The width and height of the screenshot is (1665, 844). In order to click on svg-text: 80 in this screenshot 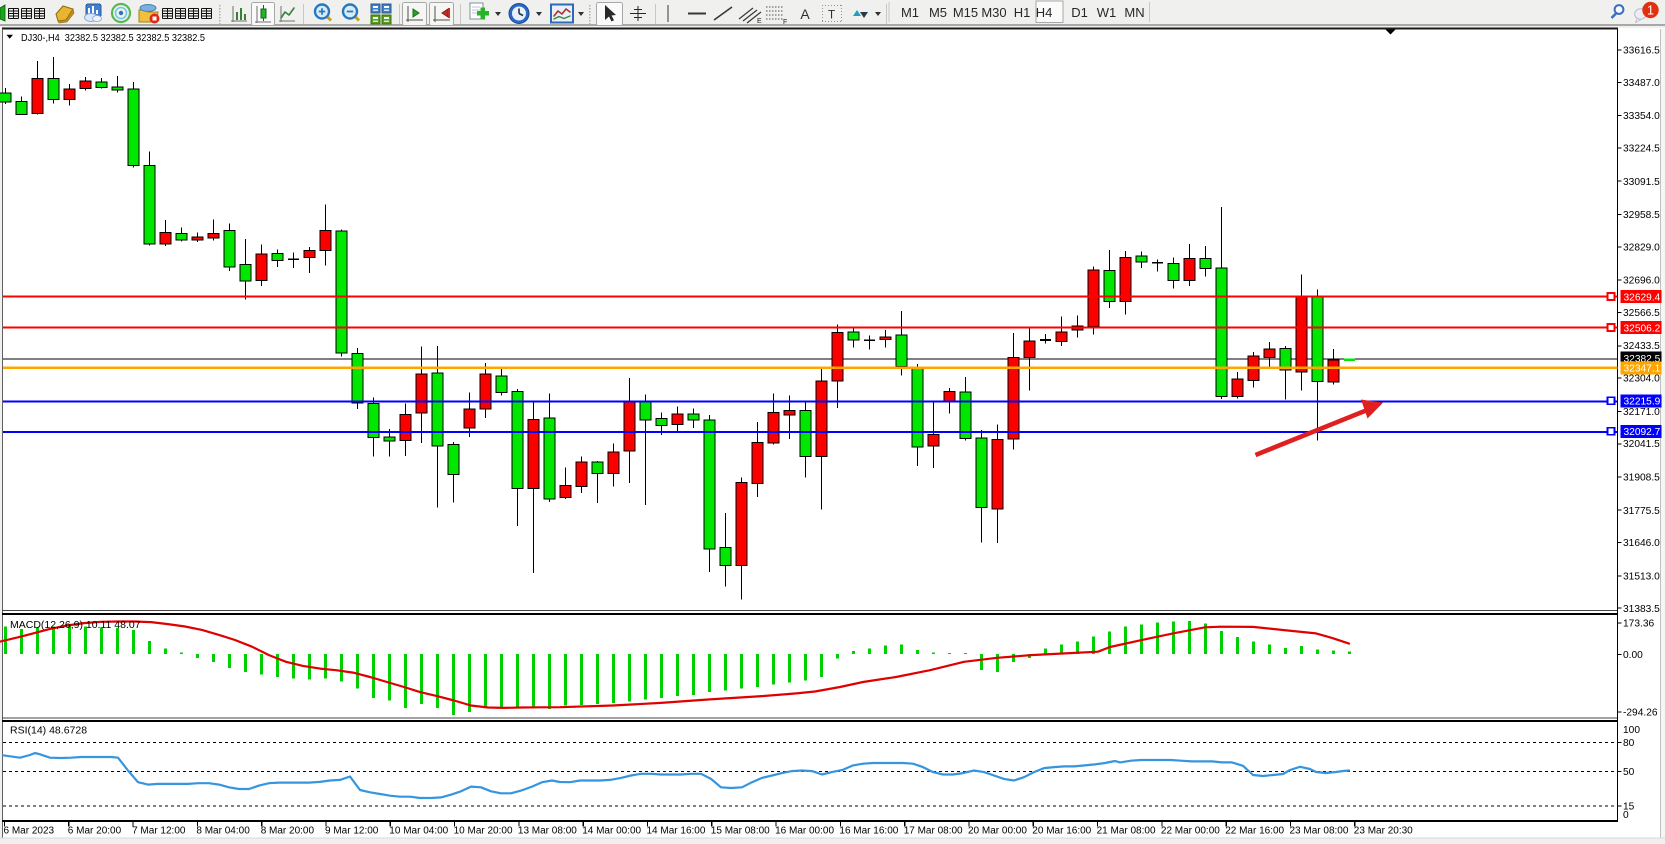, I will do `click(1629, 743)`.